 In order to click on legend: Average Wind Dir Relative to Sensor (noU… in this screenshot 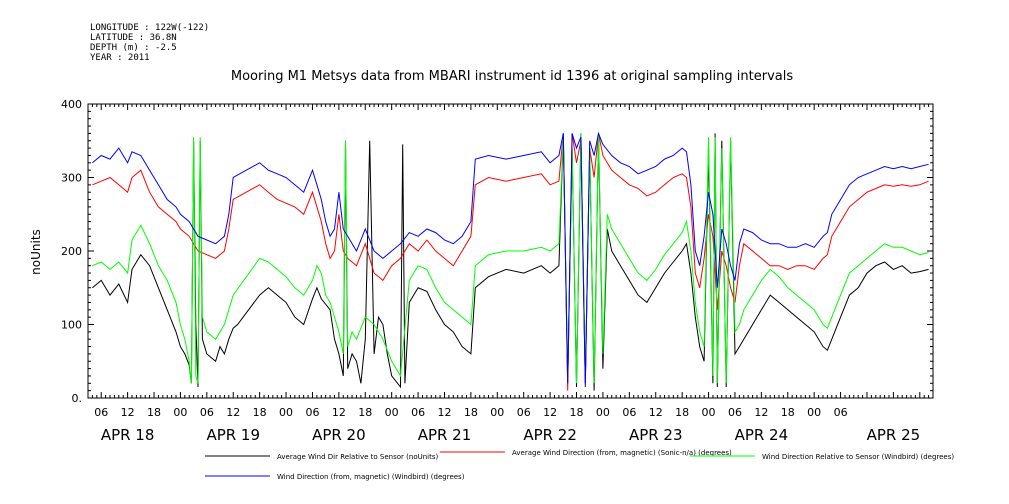, I will do `click(579, 465)`.